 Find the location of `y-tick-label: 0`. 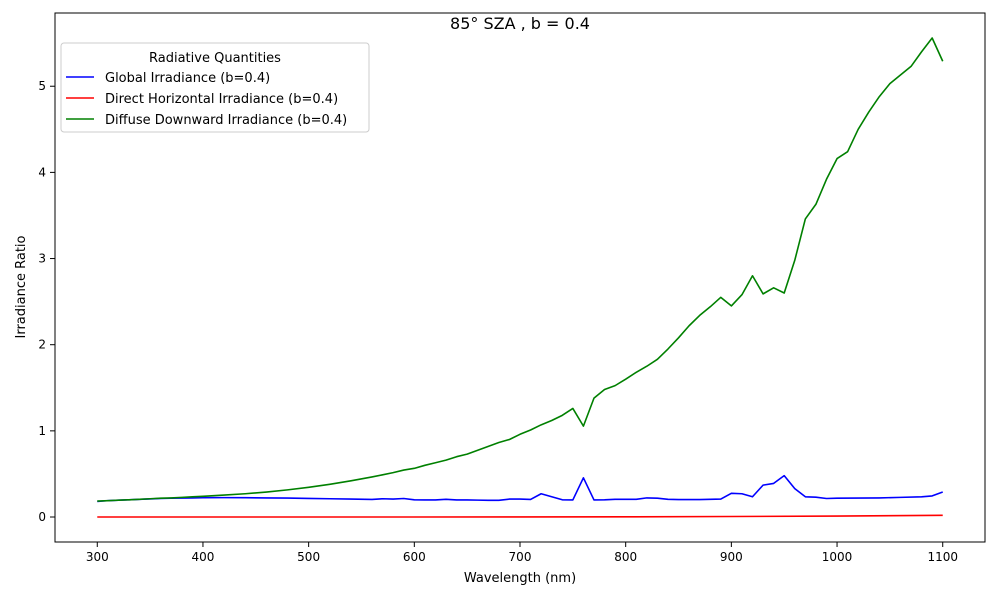

y-tick-label: 0 is located at coordinates (42, 517).